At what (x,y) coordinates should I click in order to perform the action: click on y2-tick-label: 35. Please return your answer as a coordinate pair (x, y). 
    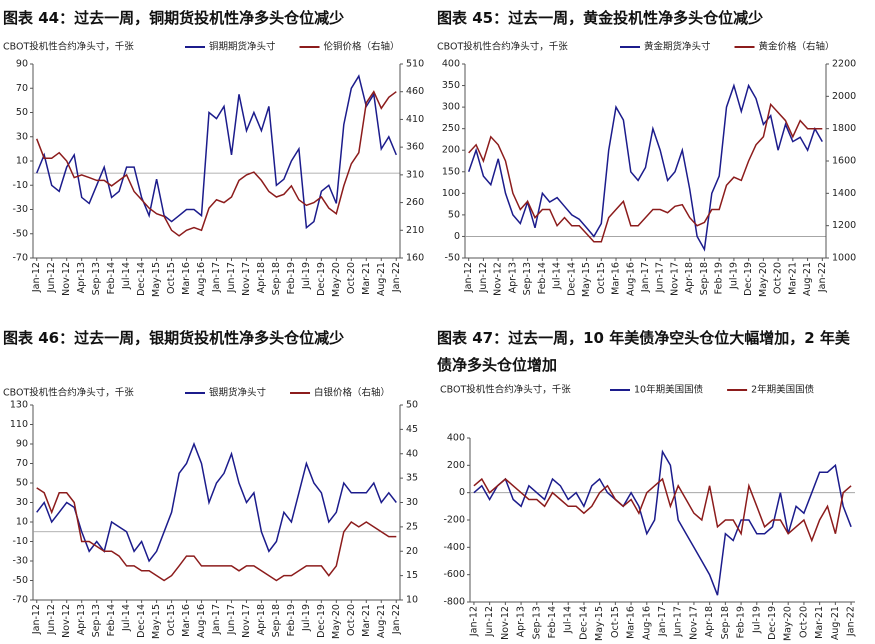
    Looking at the image, I should click on (412, 478).